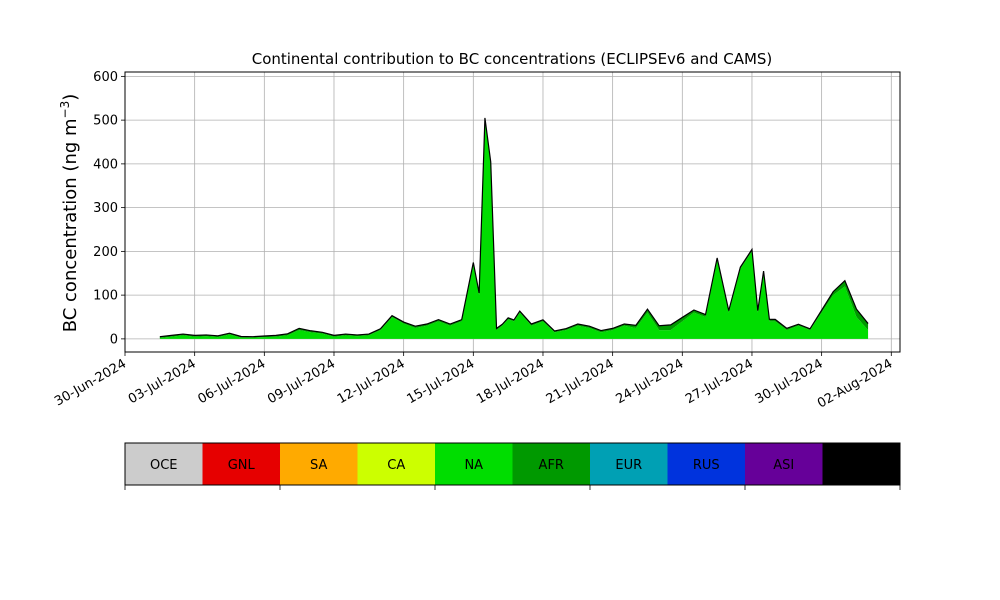 This screenshot has height=600, width=1000. Describe the element at coordinates (114, 339) in the screenshot. I see `y-tick-label: 0` at that location.